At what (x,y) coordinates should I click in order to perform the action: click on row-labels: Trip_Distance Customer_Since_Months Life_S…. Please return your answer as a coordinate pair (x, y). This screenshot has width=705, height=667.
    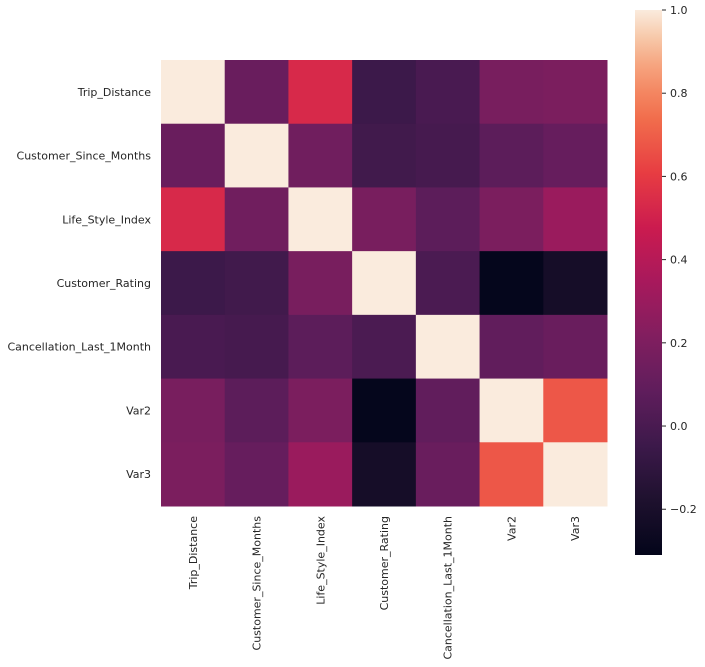
    Looking at the image, I should click on (79, 283).